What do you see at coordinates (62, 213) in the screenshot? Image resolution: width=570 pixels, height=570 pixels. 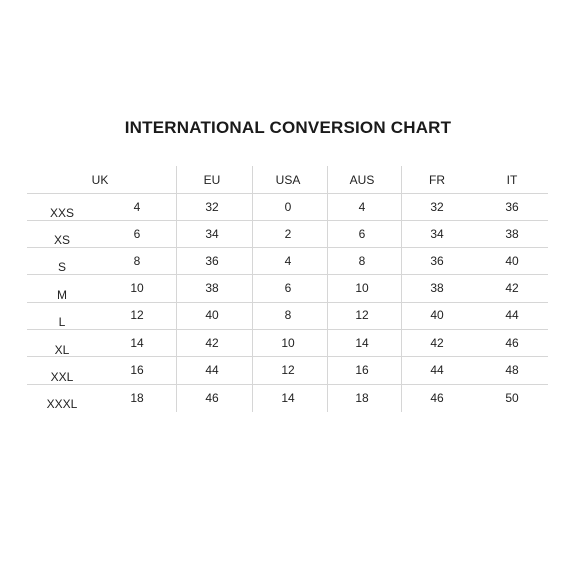 I see `size-label: XXS` at bounding box center [62, 213].